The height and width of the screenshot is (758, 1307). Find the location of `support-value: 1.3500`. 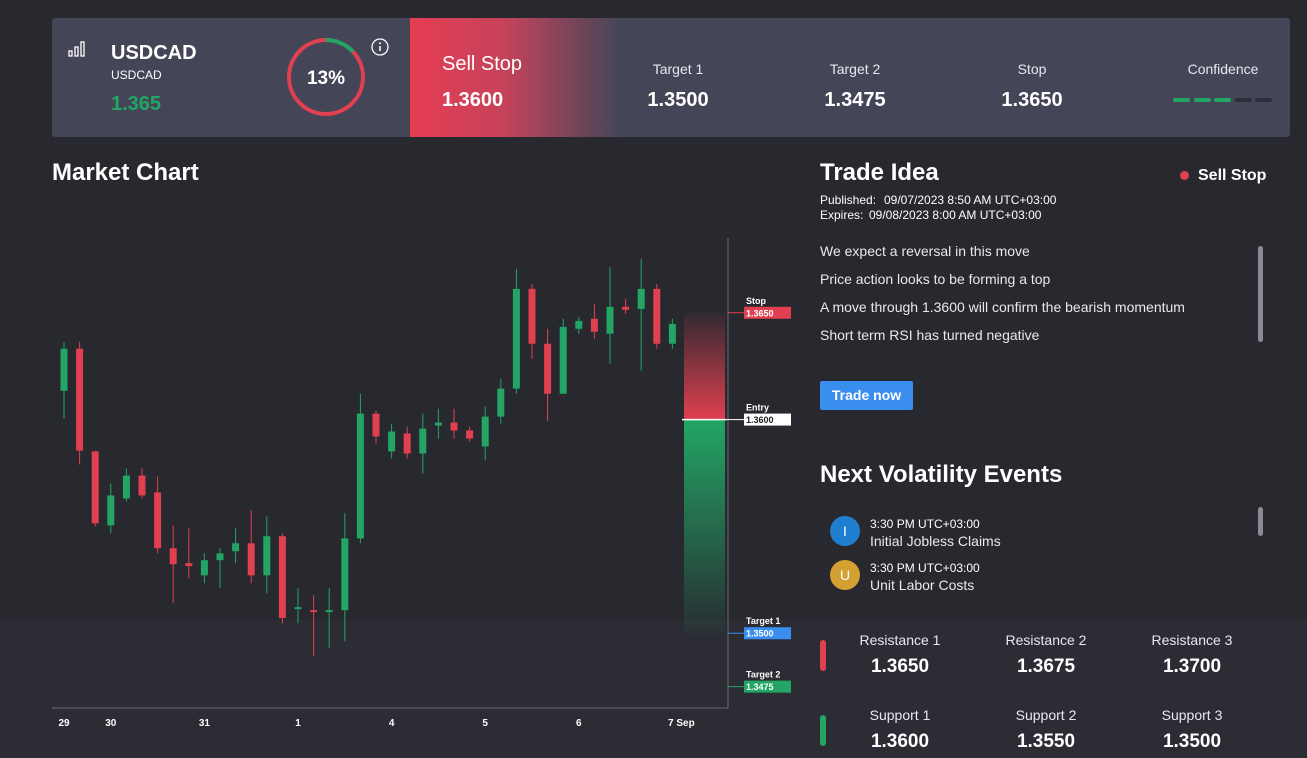

support-value: 1.3500 is located at coordinates (1192, 741).